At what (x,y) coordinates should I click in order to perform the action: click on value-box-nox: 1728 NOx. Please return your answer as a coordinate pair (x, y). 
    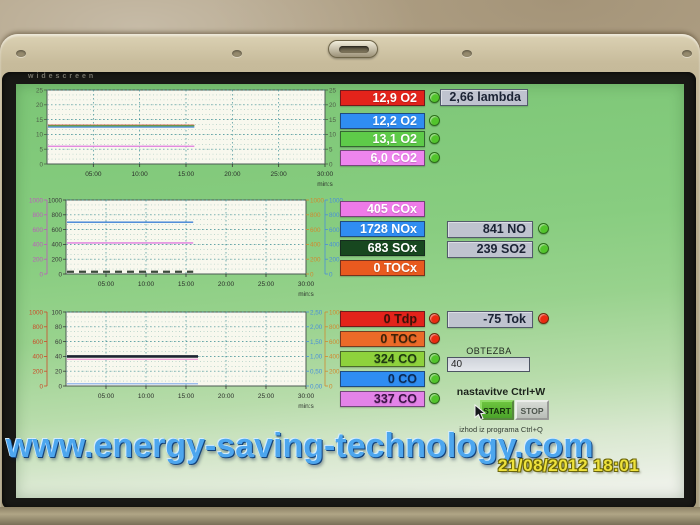
    Looking at the image, I should click on (382, 229).